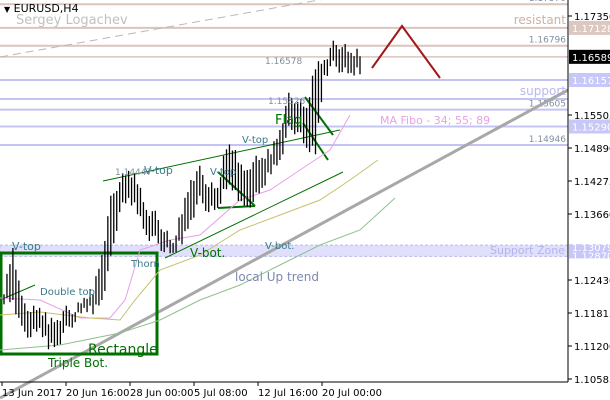 The height and width of the screenshot is (400, 610). Describe the element at coordinates (72, 20) in the screenshot. I see `author-label: Sergey Logachev` at that location.